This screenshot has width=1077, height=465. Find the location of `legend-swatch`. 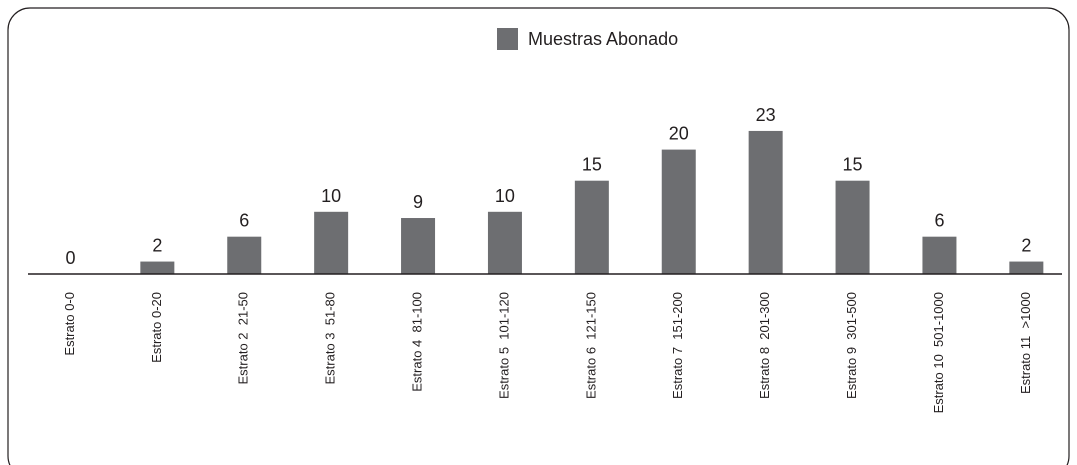

legend-swatch is located at coordinates (507, 39).